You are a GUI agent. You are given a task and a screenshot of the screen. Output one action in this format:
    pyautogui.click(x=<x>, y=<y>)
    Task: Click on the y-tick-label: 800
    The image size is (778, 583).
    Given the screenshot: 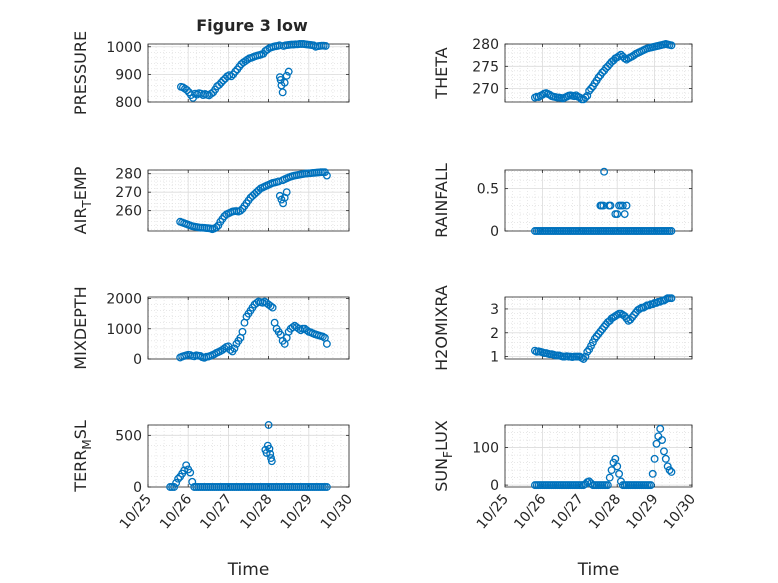 What is the action you would take?
    pyautogui.click(x=128, y=103)
    